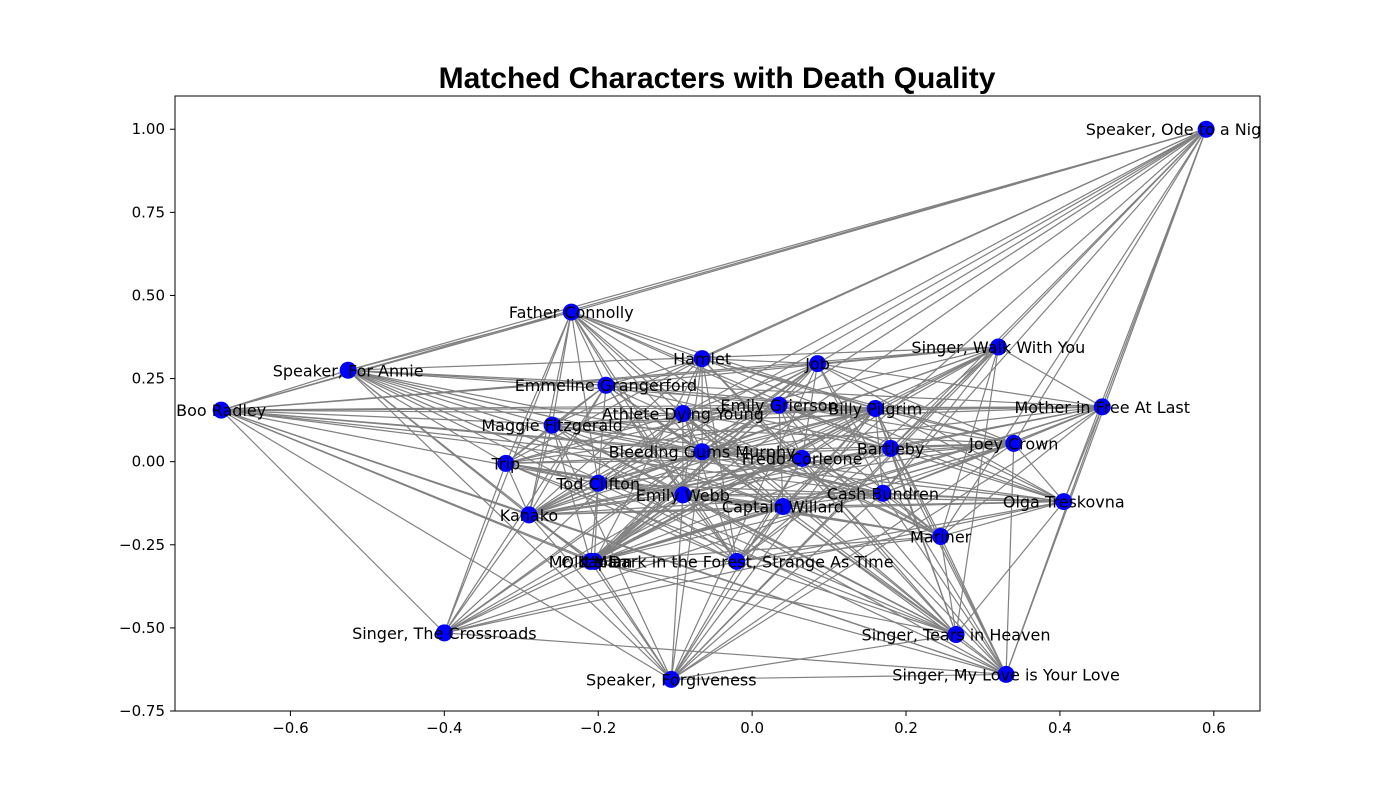 Image resolution: width=1400 pixels, height=800 pixels. Describe the element at coordinates (598, 728) in the screenshot. I see `x-tick-label: −0.2` at that location.